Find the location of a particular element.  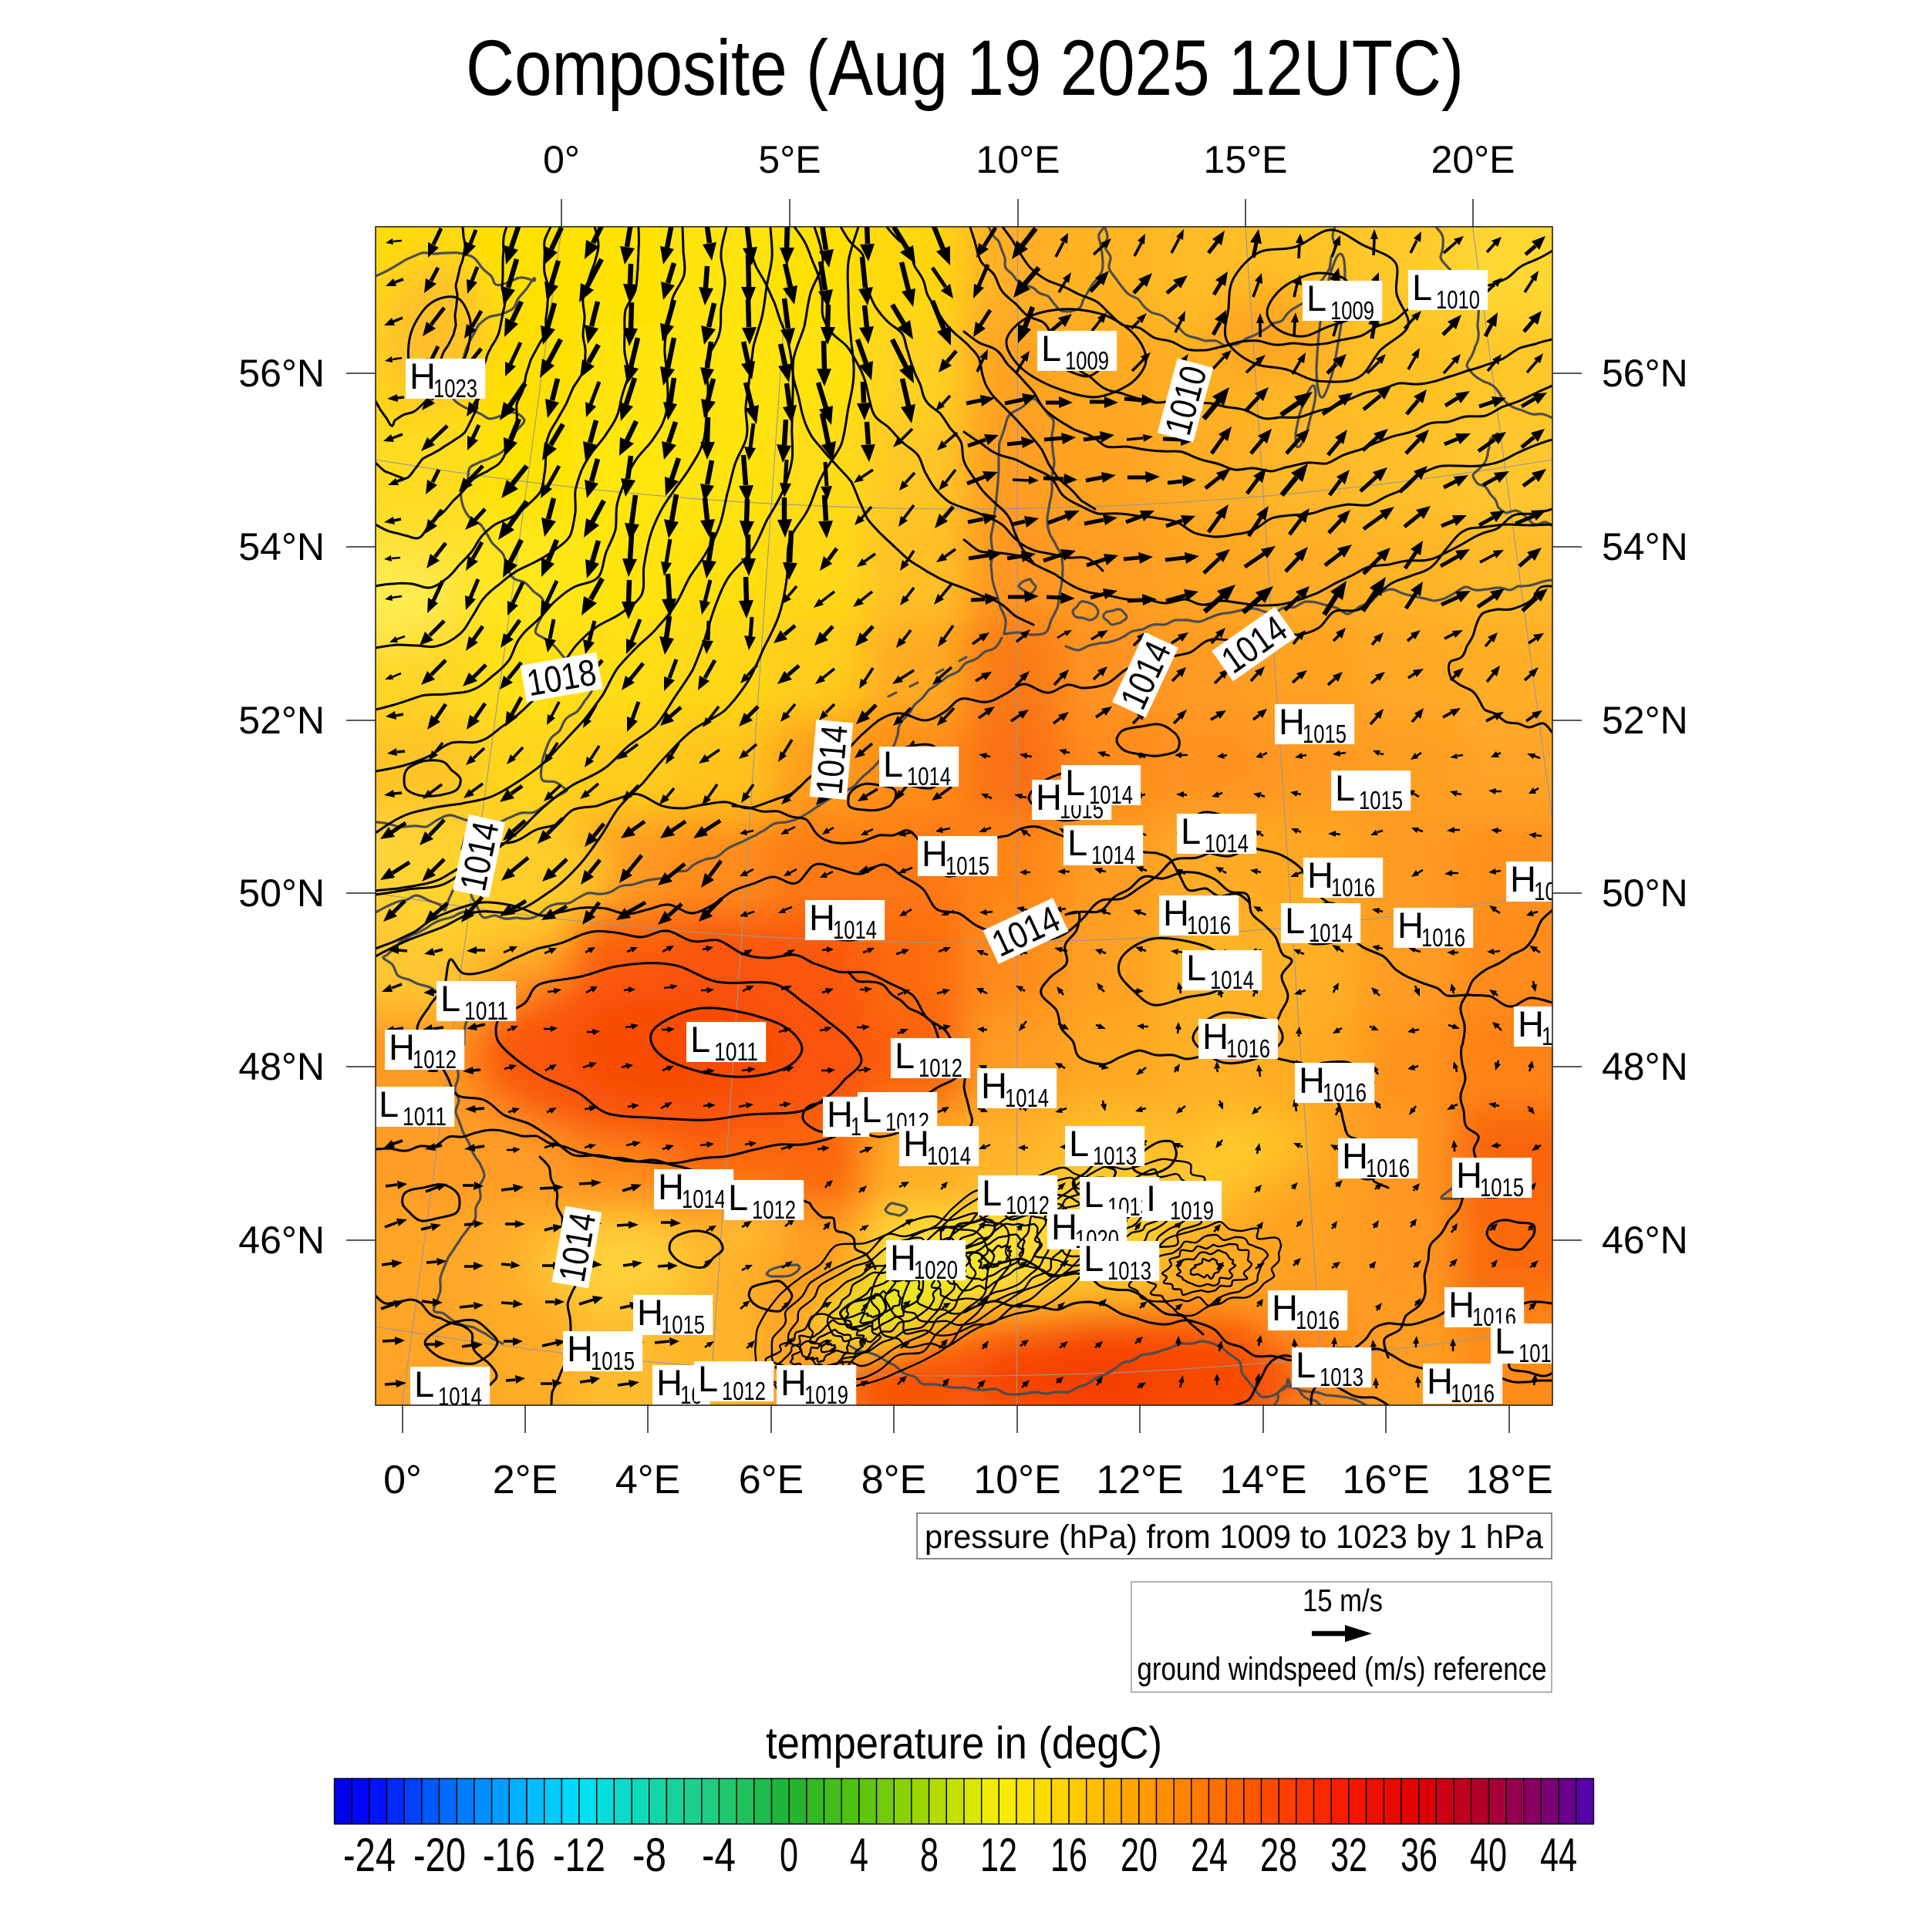

svg-text: 54°N is located at coordinates (1645, 546).